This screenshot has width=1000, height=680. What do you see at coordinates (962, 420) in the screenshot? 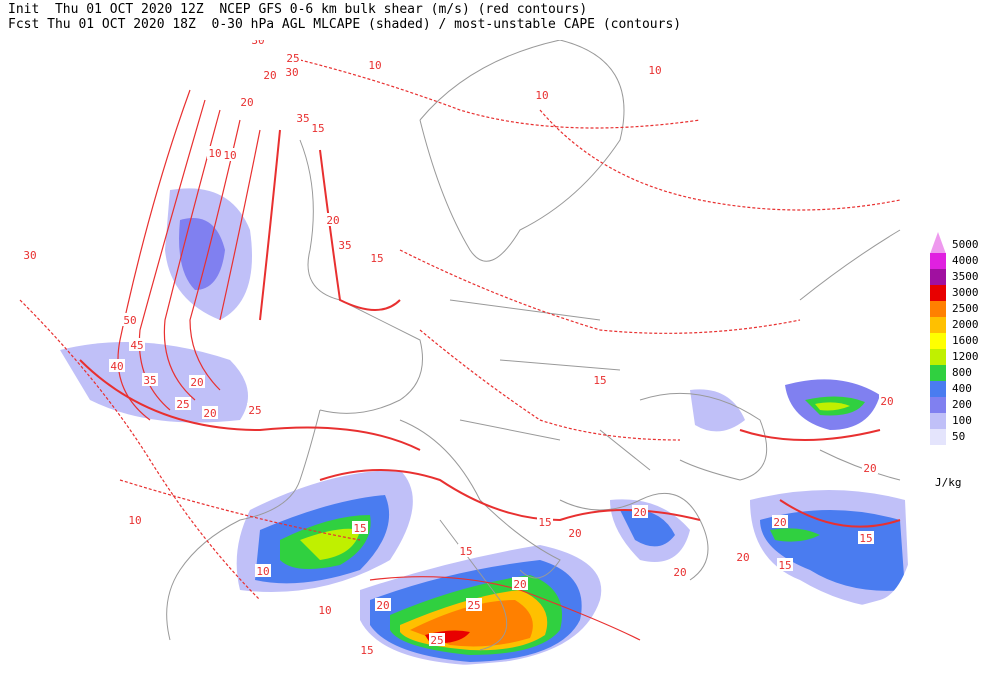
I see `legend-label: 100` at bounding box center [962, 420].